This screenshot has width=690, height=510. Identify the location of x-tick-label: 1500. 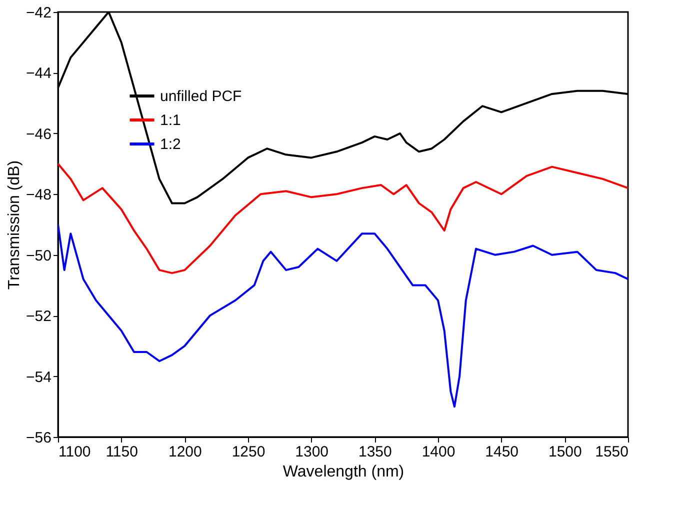
(565, 452).